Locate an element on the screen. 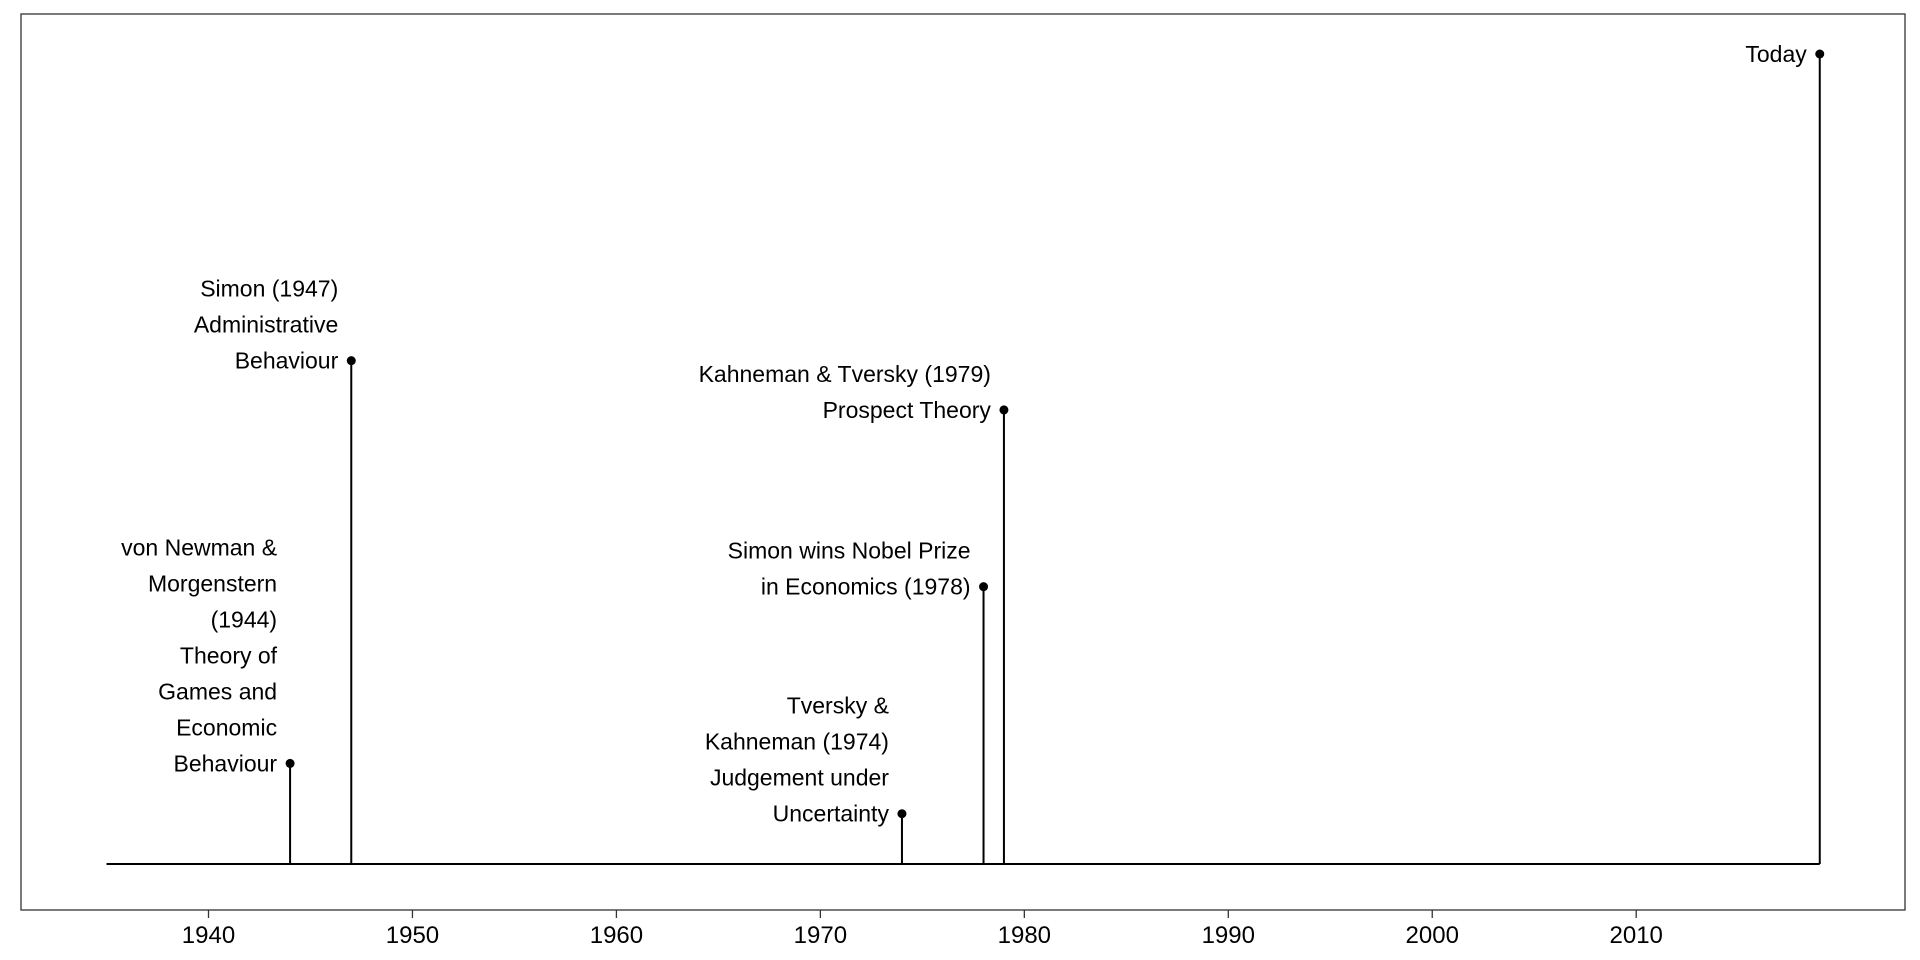  event-point-1979 is located at coordinates (1004, 410).